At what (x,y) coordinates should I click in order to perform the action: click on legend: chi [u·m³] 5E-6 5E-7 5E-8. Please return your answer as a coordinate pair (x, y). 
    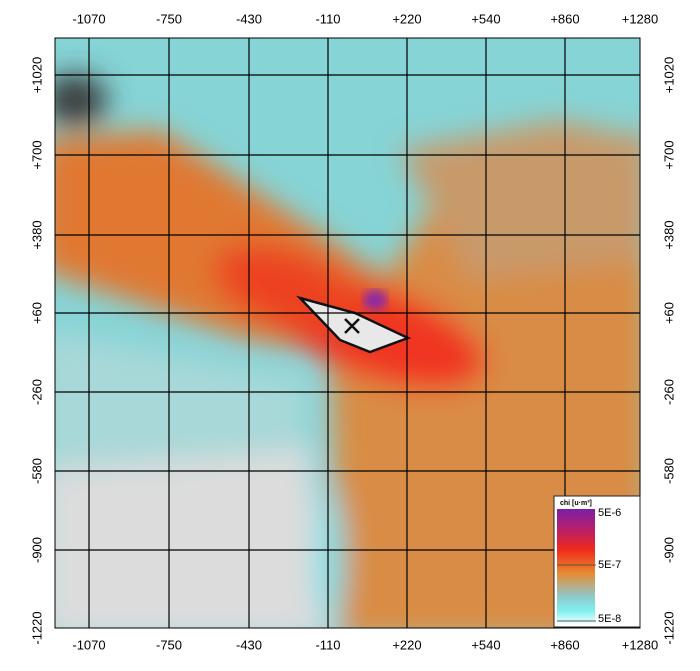
    Looking at the image, I should click on (597, 561).